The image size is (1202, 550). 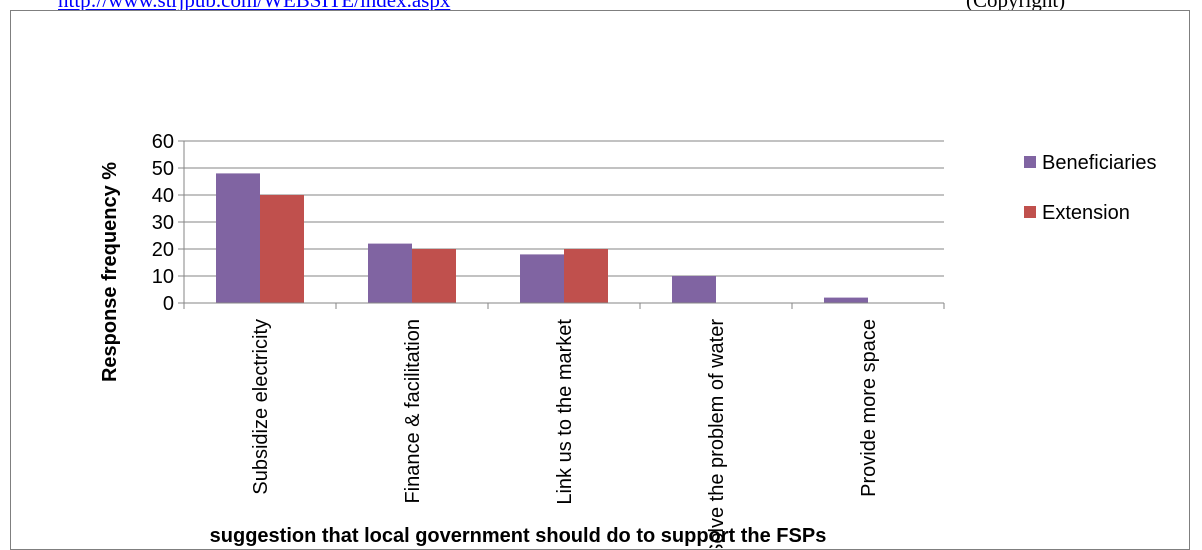 What do you see at coordinates (565, 412) in the screenshot?
I see `x-tick-label: Link us to the market` at bounding box center [565, 412].